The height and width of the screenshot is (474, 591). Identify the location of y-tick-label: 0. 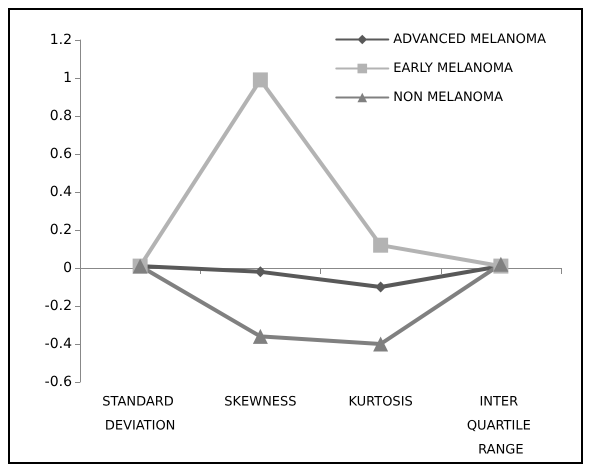
(67, 268).